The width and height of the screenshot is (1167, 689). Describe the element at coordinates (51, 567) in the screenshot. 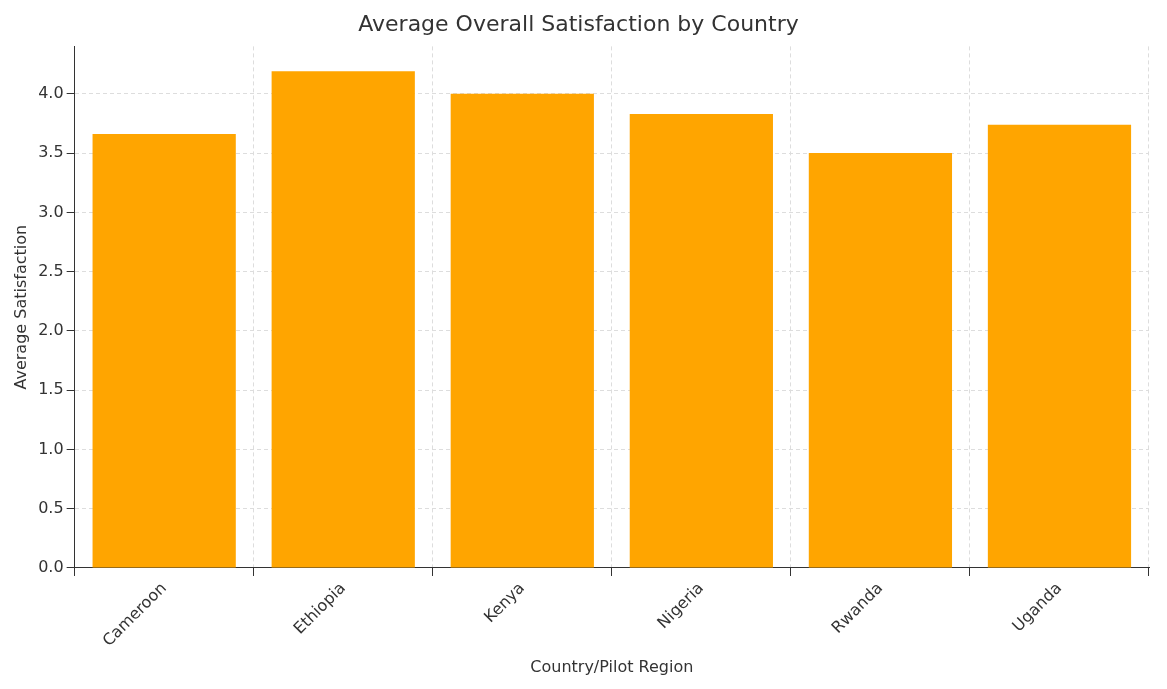

I see `y-tick-label: 0.0` at that location.